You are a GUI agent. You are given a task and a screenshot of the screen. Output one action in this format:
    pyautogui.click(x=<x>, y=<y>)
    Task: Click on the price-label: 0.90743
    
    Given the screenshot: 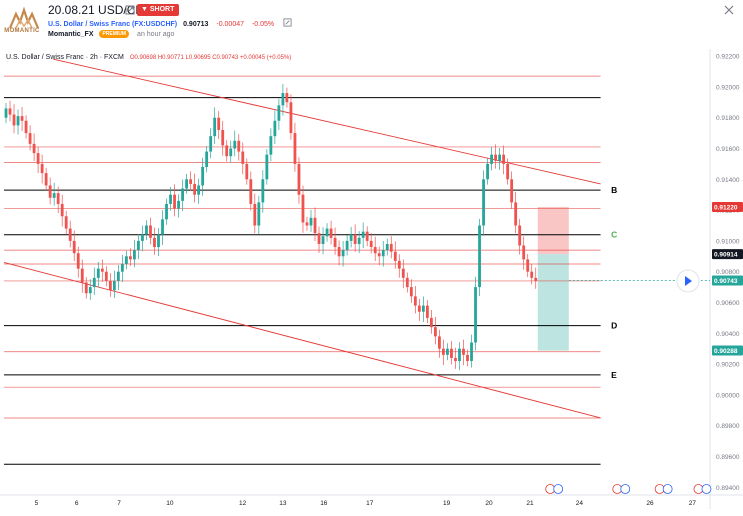 What is the action you would take?
    pyautogui.click(x=726, y=281)
    